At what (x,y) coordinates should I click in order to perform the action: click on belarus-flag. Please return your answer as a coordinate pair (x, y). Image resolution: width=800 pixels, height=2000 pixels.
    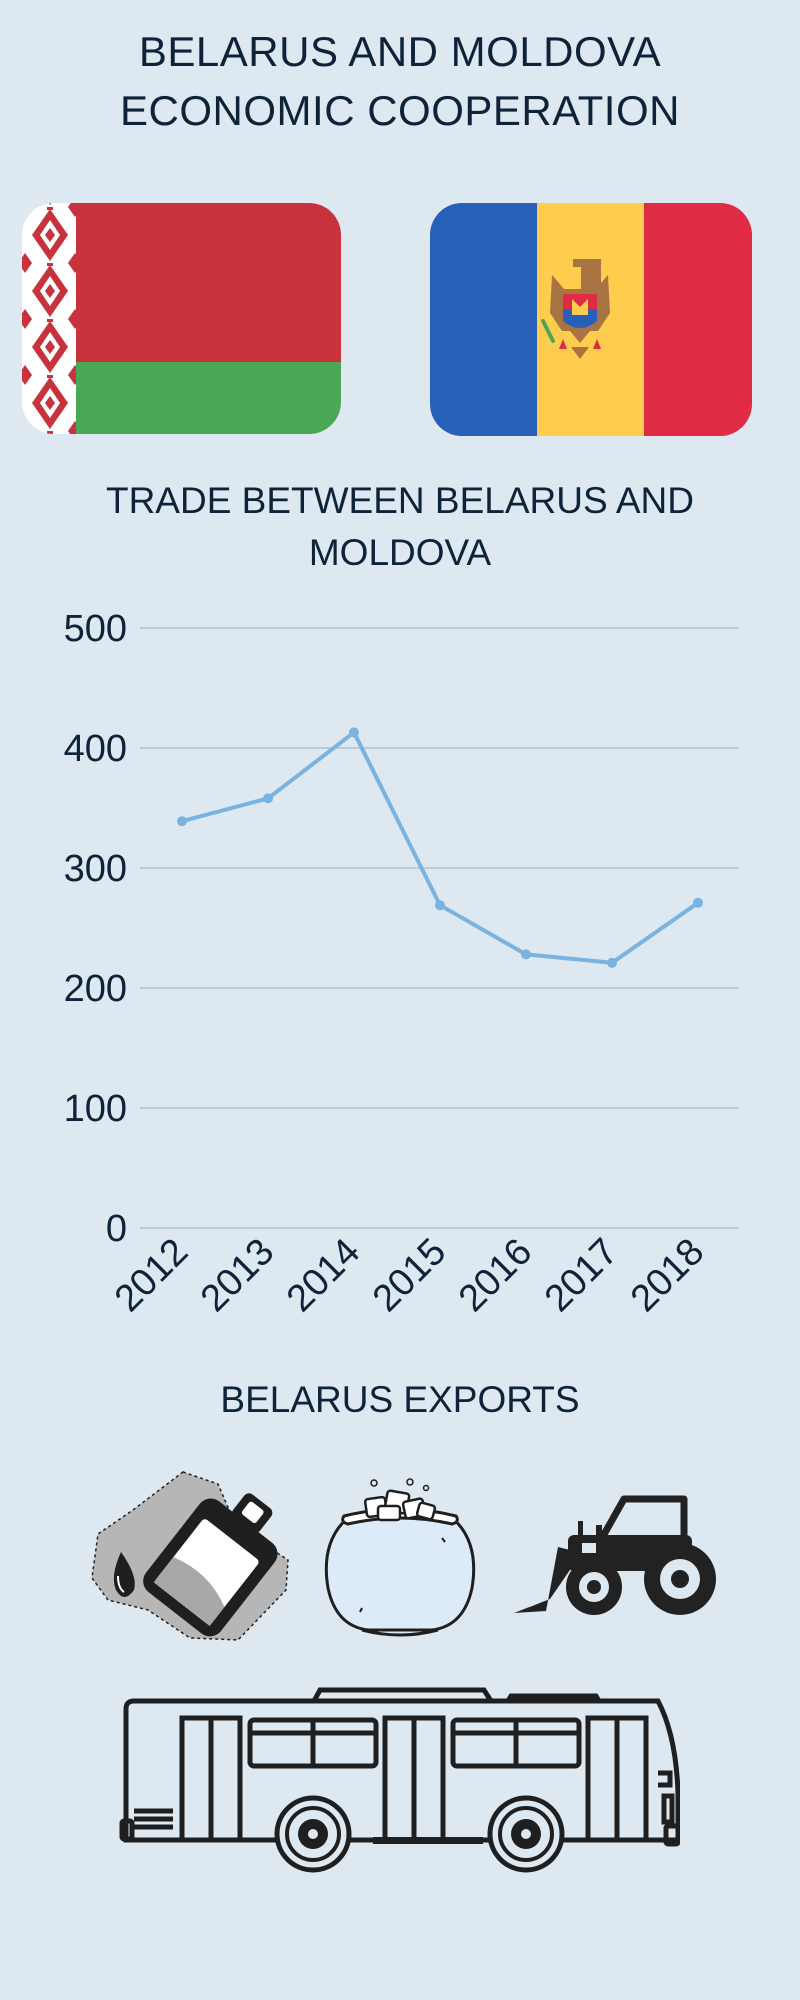
    Looking at the image, I should click on (181, 318).